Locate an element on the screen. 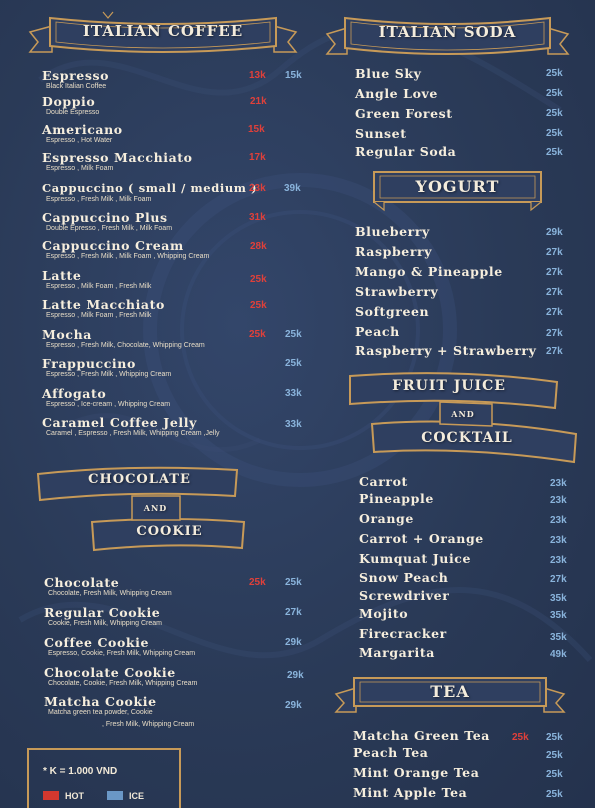 The height and width of the screenshot is (808, 595). item-name: Raspberry is located at coordinates (394, 251).